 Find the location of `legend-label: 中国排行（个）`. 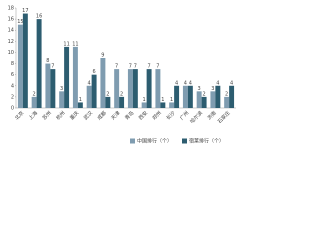

legend-label: 中国排行（个） is located at coordinates (154, 141).